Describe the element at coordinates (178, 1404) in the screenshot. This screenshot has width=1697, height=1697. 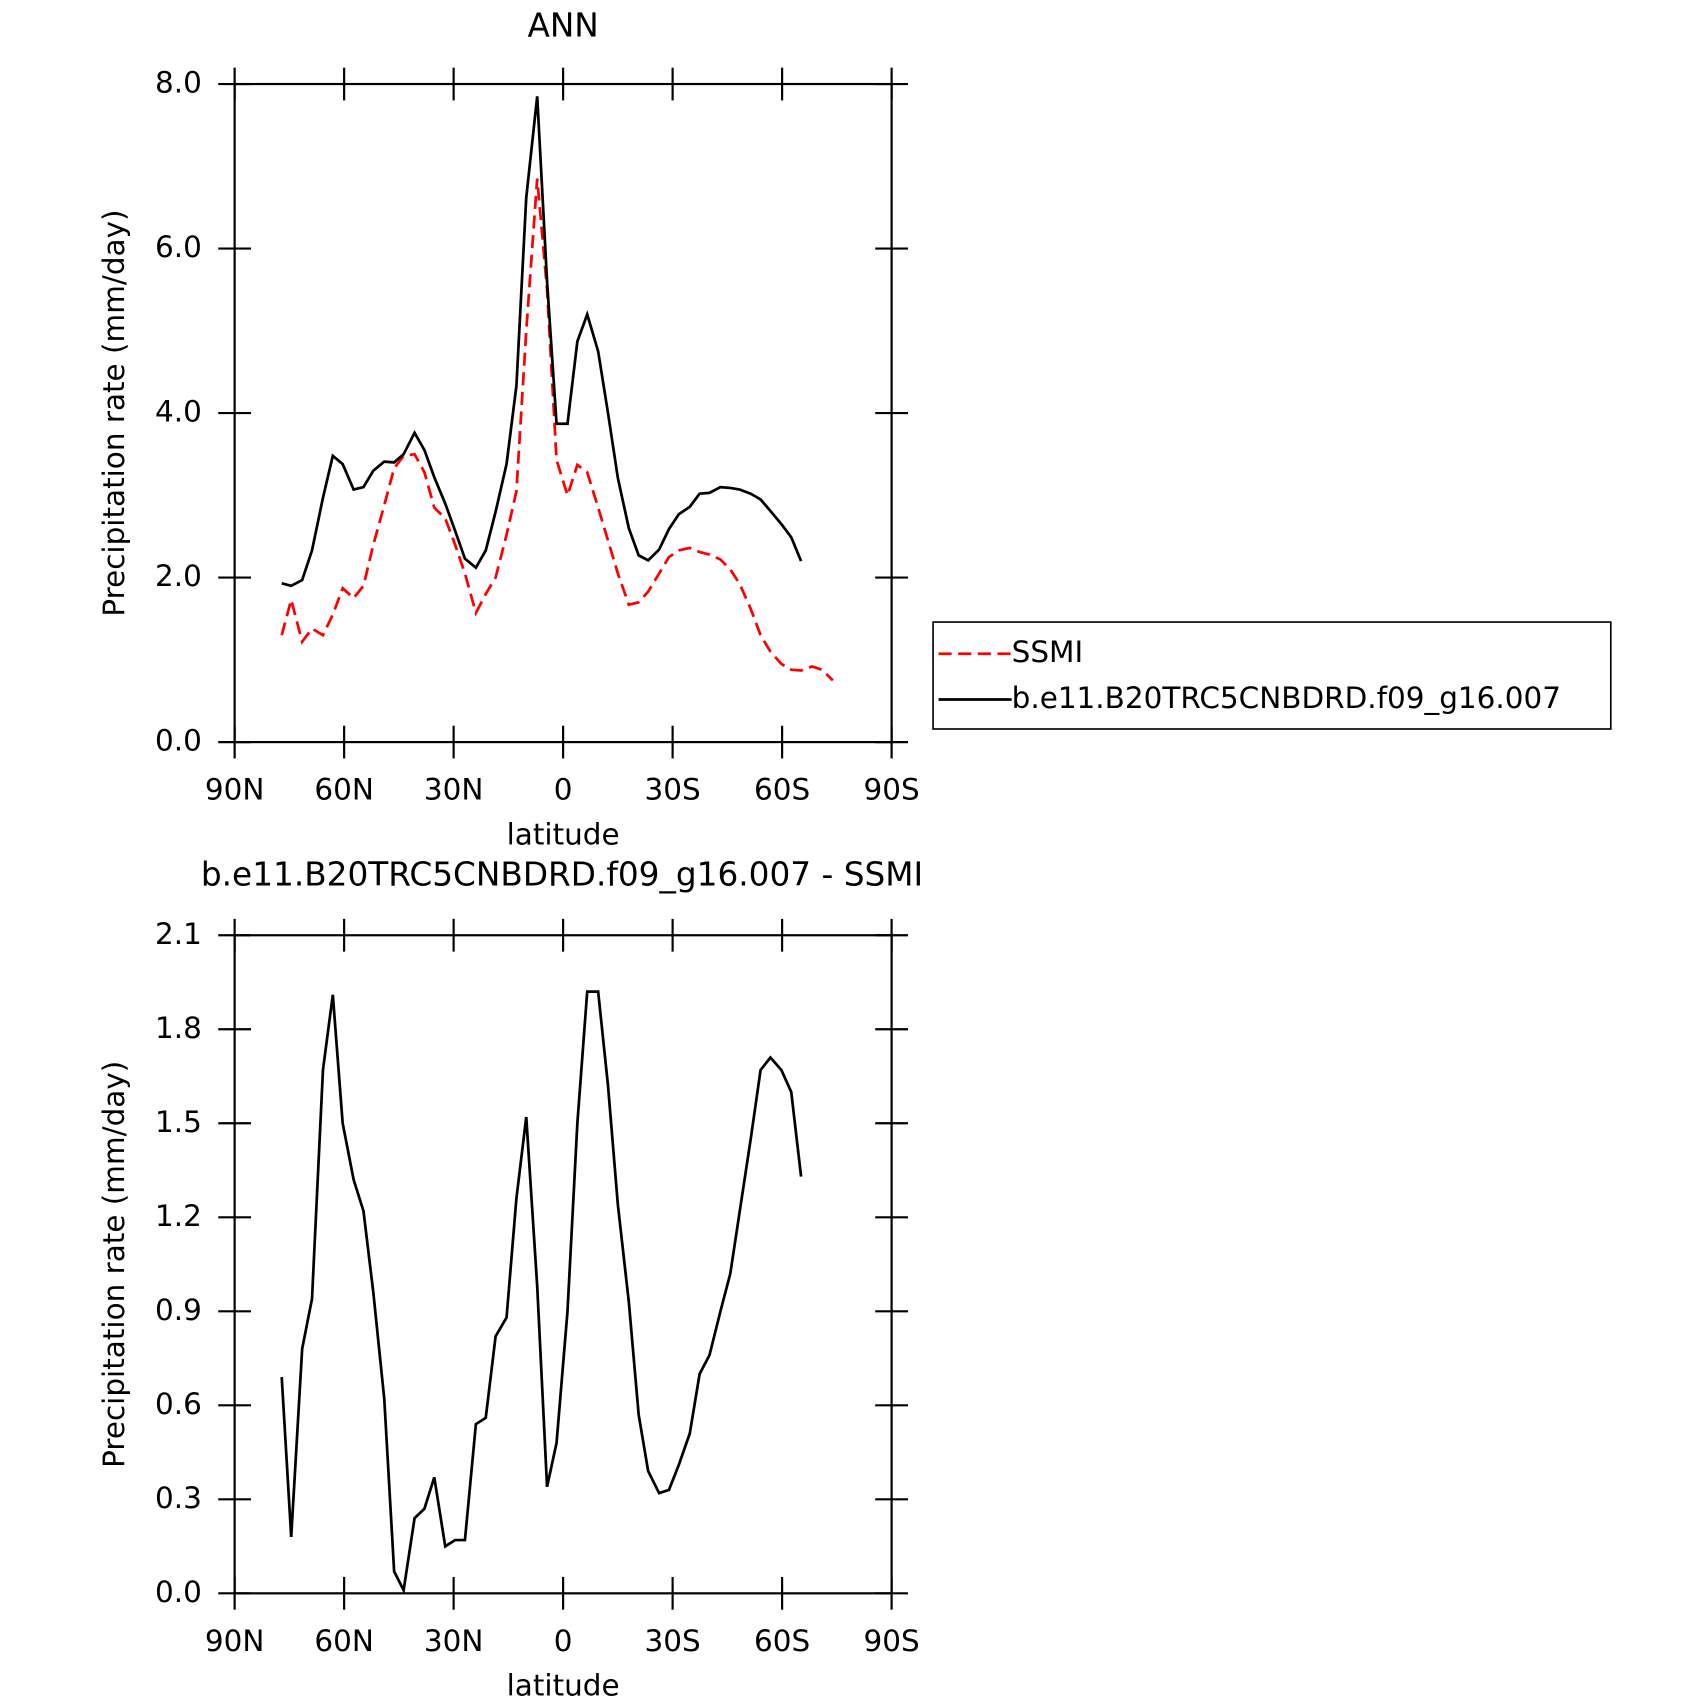
I see `y-tick-label: 0.6` at that location.